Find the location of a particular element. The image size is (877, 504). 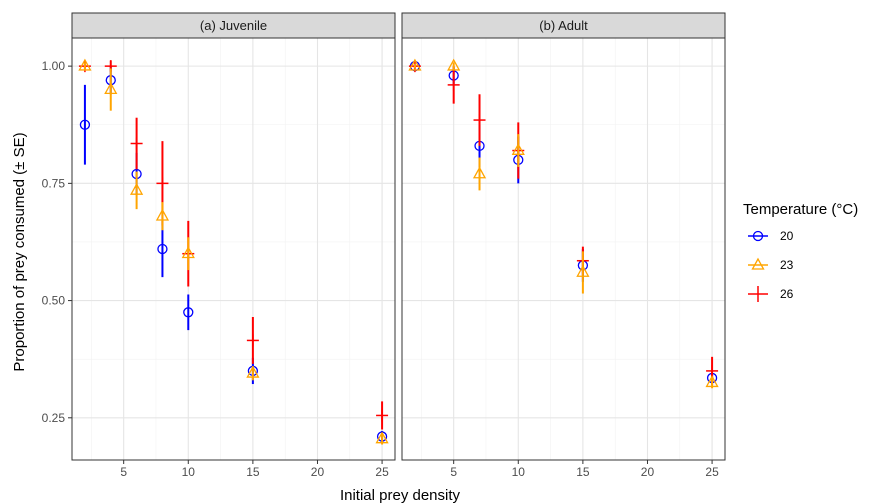

y-axis: 0.25 0.50 0.75 1.00 is located at coordinates (57, 242).